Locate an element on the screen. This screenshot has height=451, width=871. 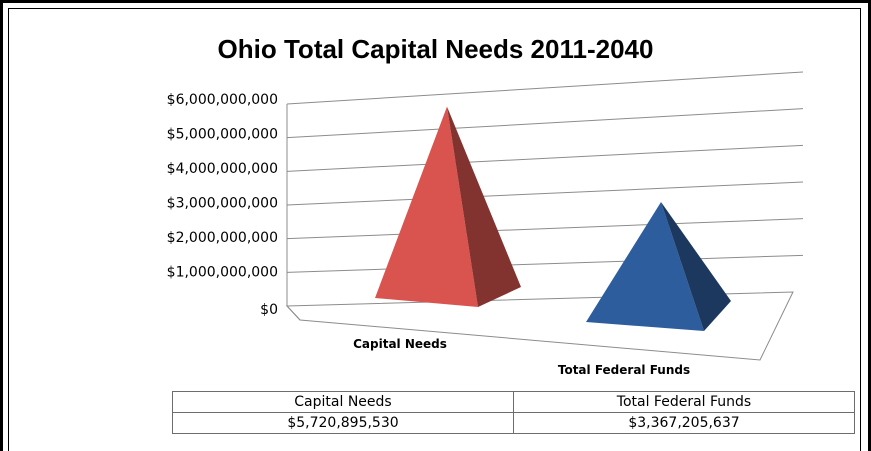
y-tick-label: $2,000,000,000 is located at coordinates (222, 238).